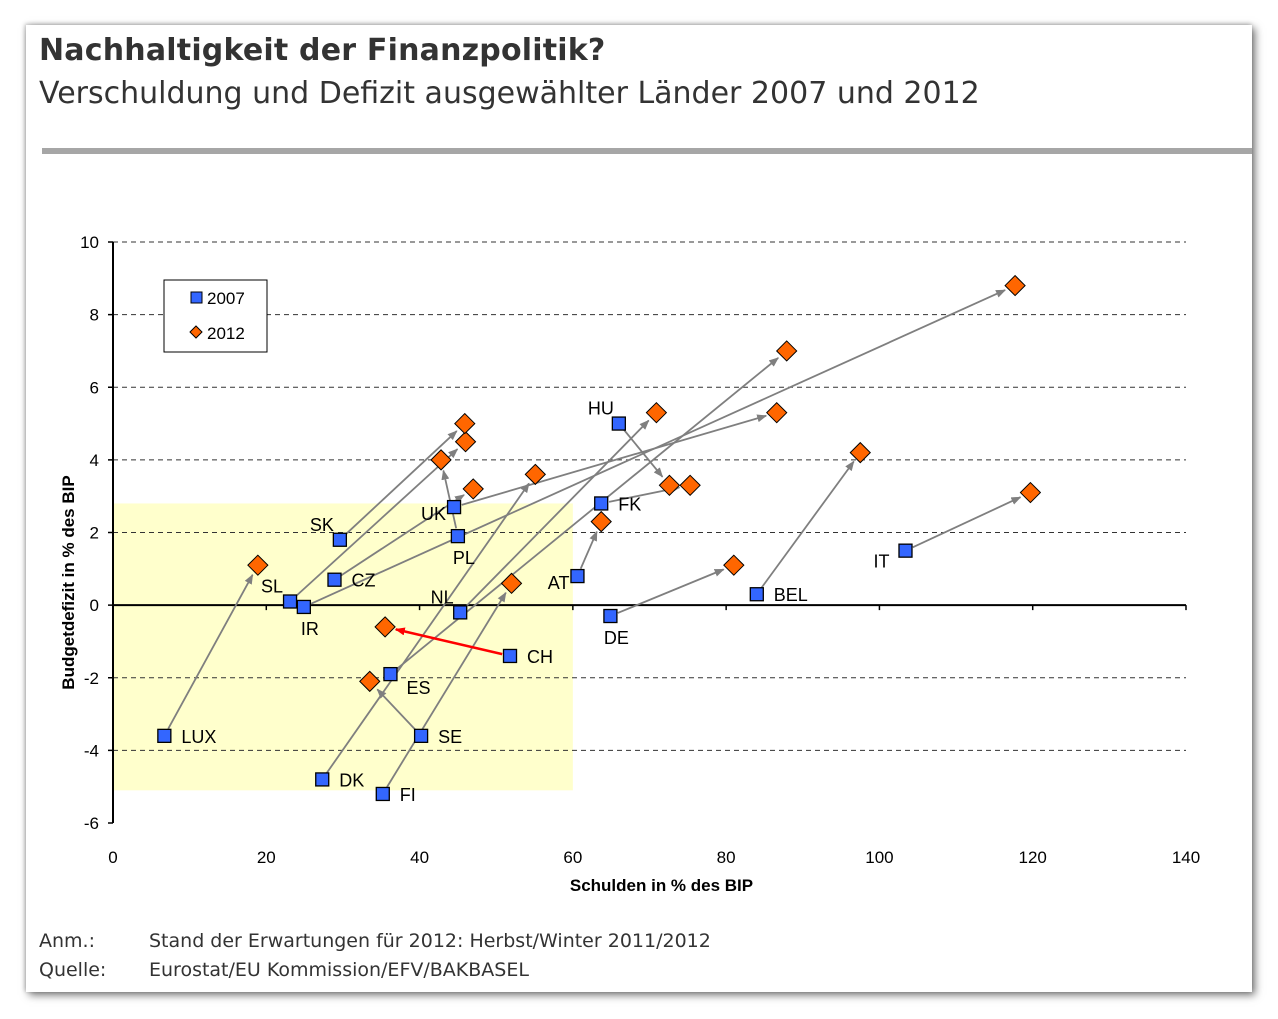 This screenshot has height=1019, width=1278. I want to click on highlight-region, so click(343, 647).